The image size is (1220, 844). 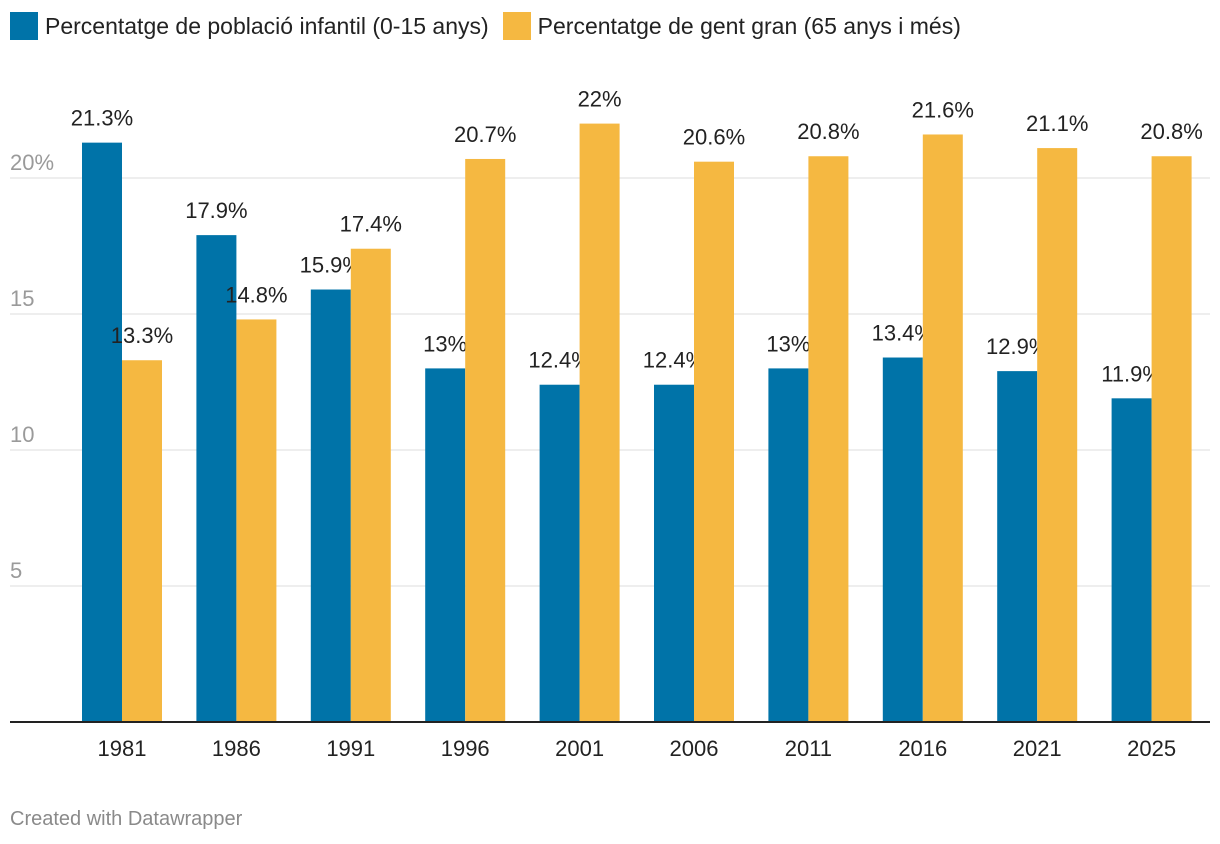 What do you see at coordinates (943, 109) in the screenshot?
I see `data-label-elderly-2016: 21.6%` at bounding box center [943, 109].